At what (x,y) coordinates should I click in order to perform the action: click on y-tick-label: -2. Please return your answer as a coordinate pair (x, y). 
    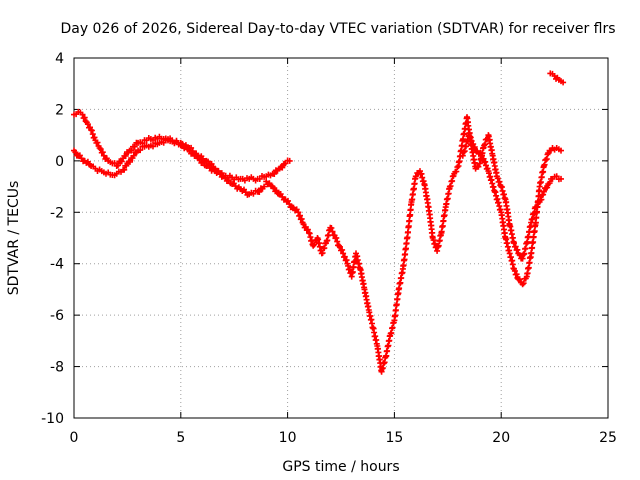
    Looking at the image, I should click on (57, 213).